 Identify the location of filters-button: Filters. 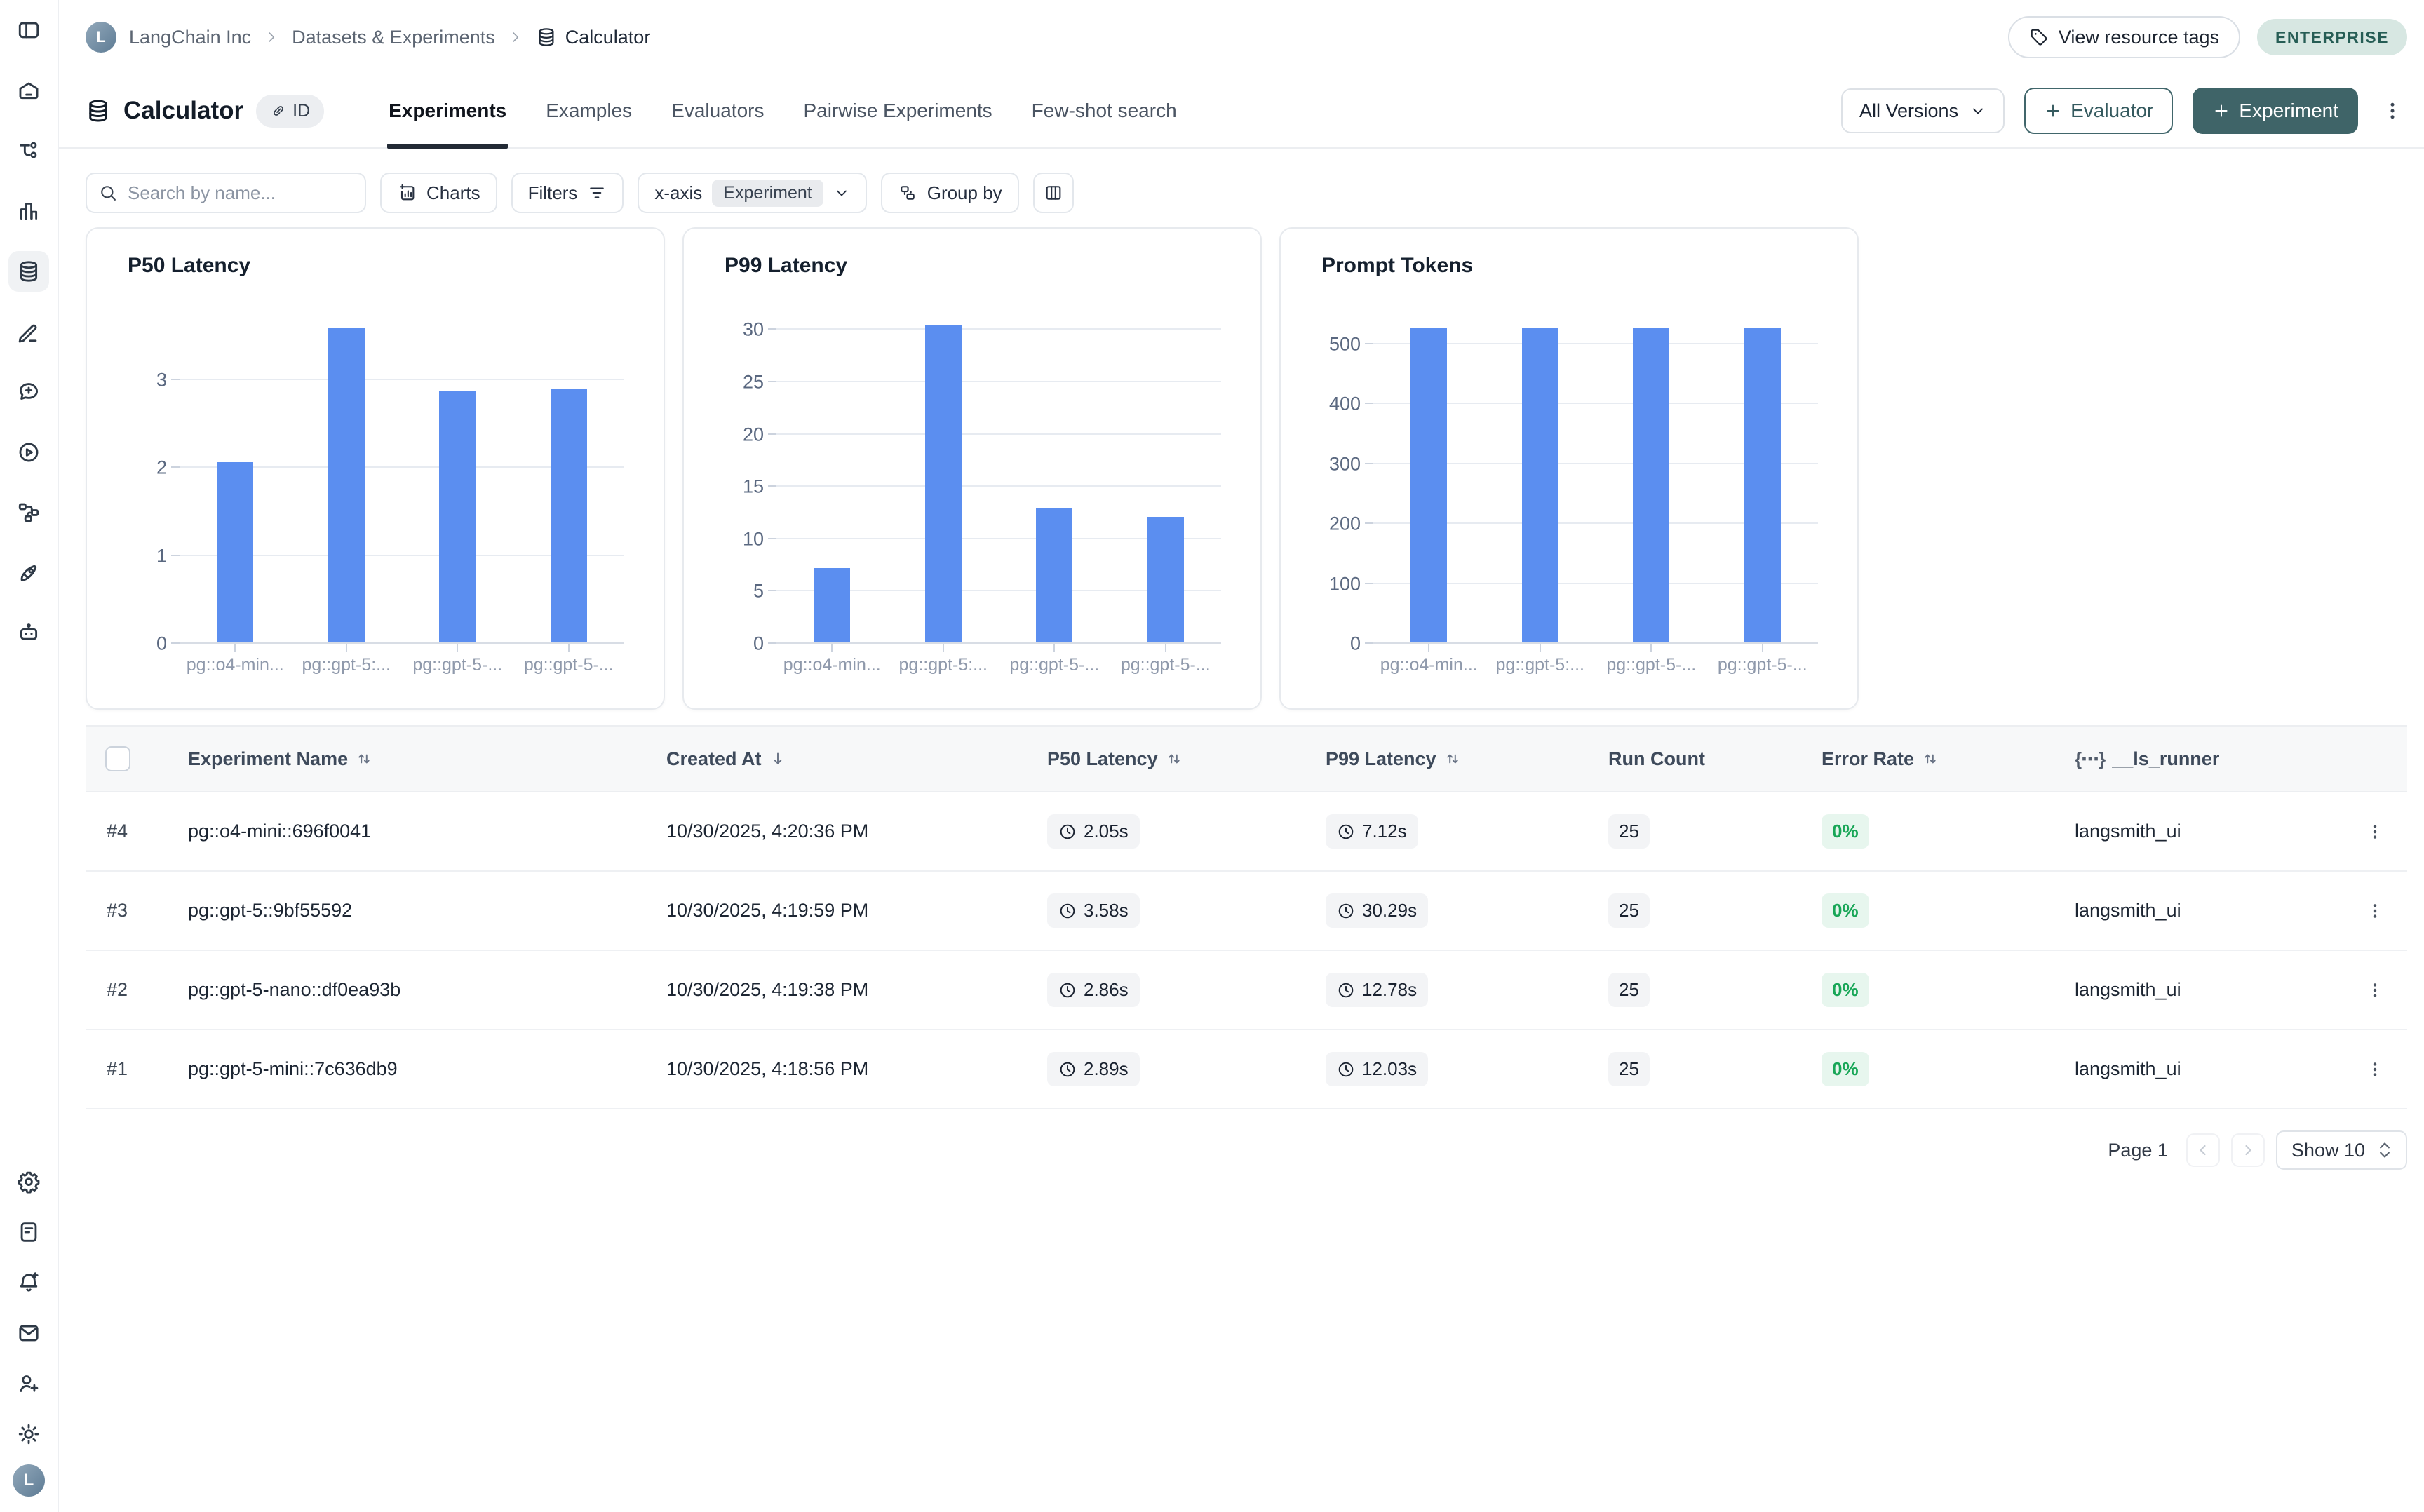
(567, 193).